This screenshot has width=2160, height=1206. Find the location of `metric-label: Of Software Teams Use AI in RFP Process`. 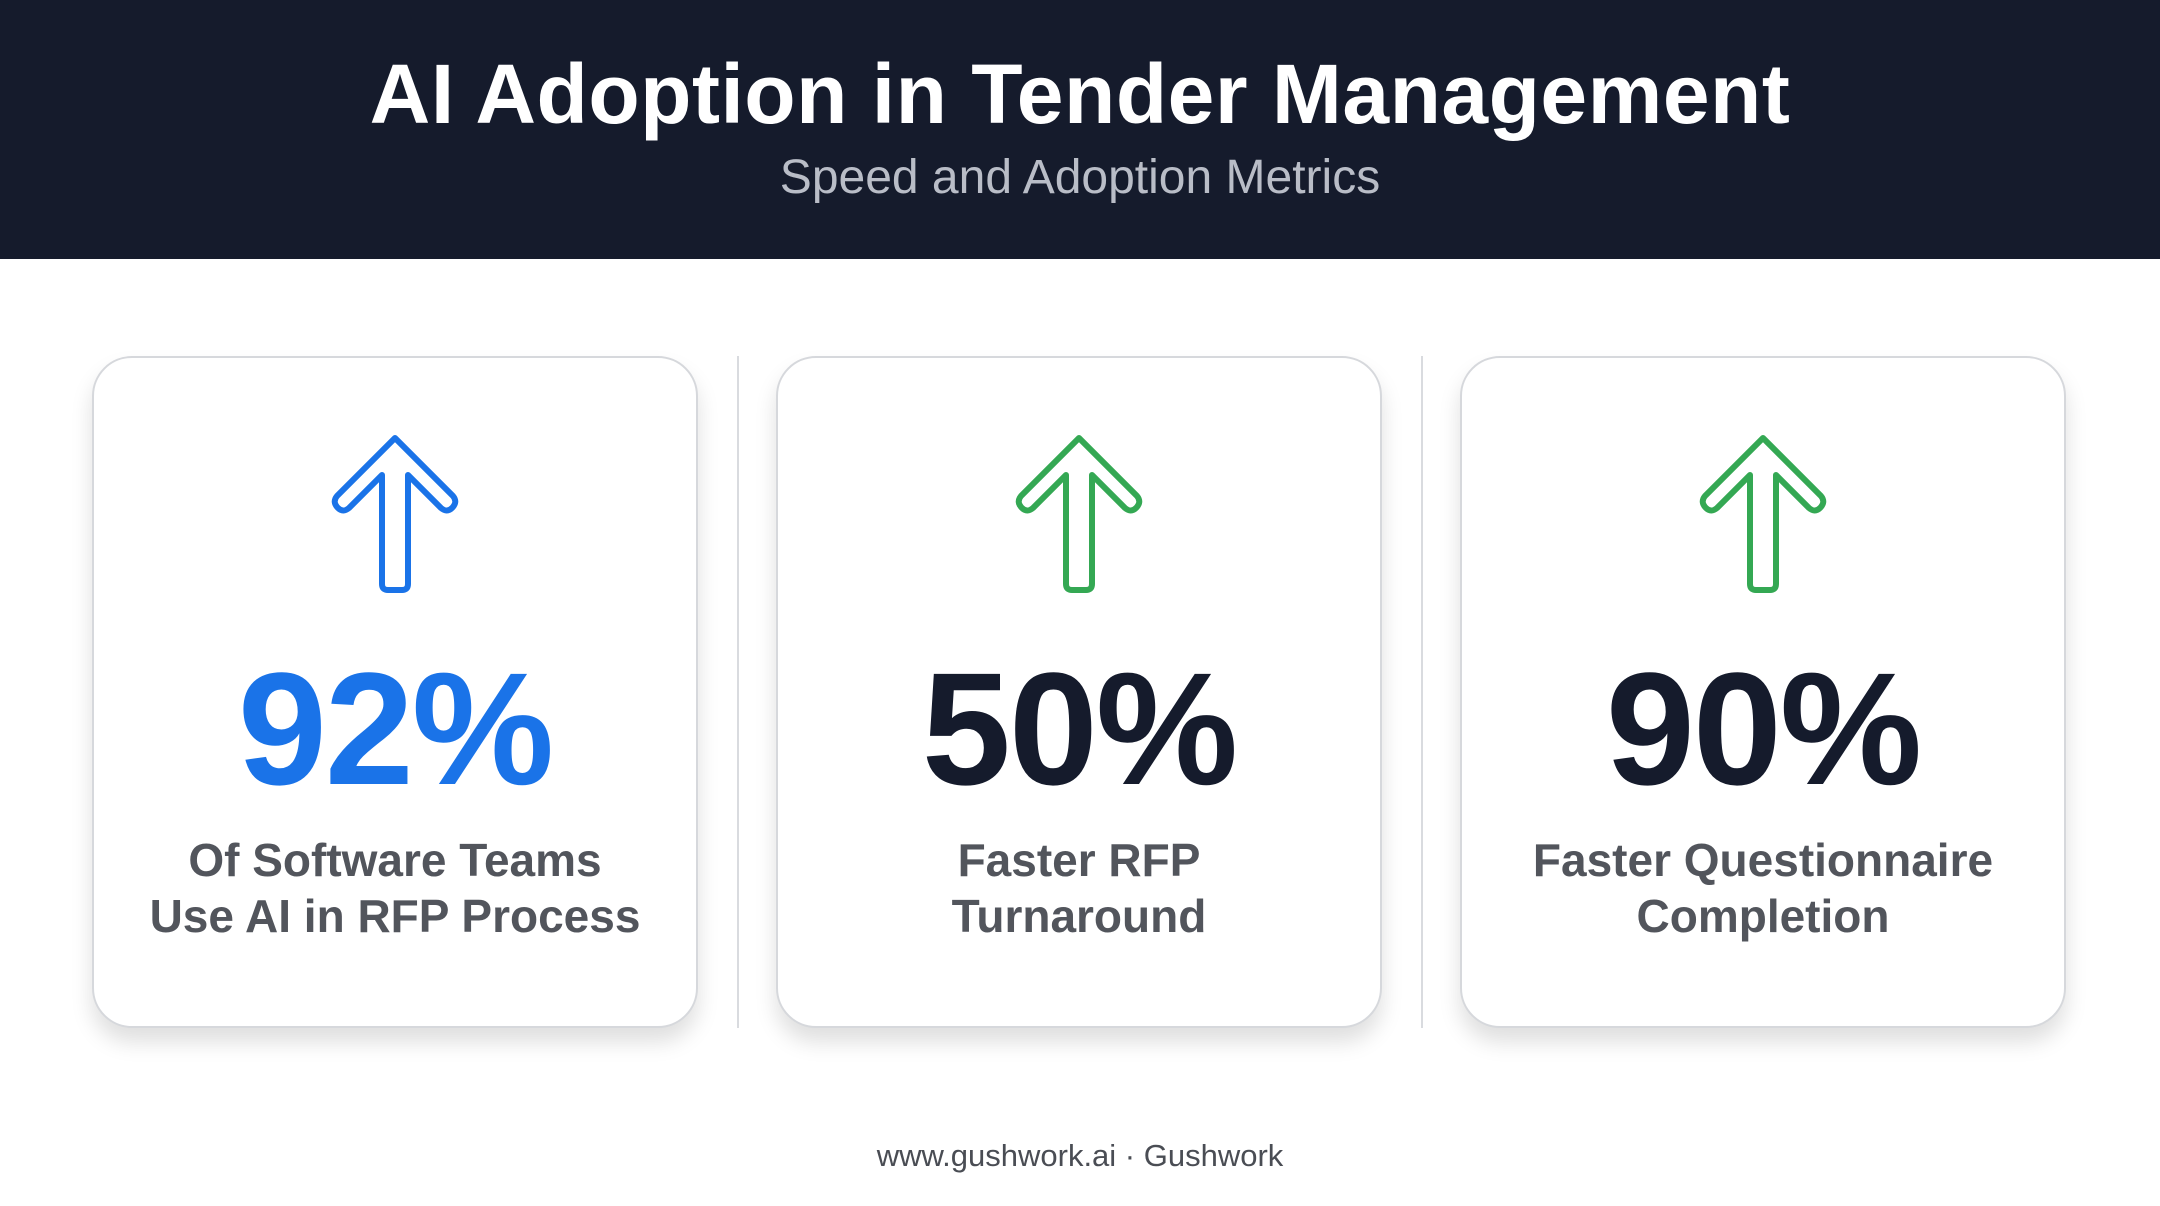

metric-label: Of Software Teams Use AI in RFP Process is located at coordinates (395, 888).